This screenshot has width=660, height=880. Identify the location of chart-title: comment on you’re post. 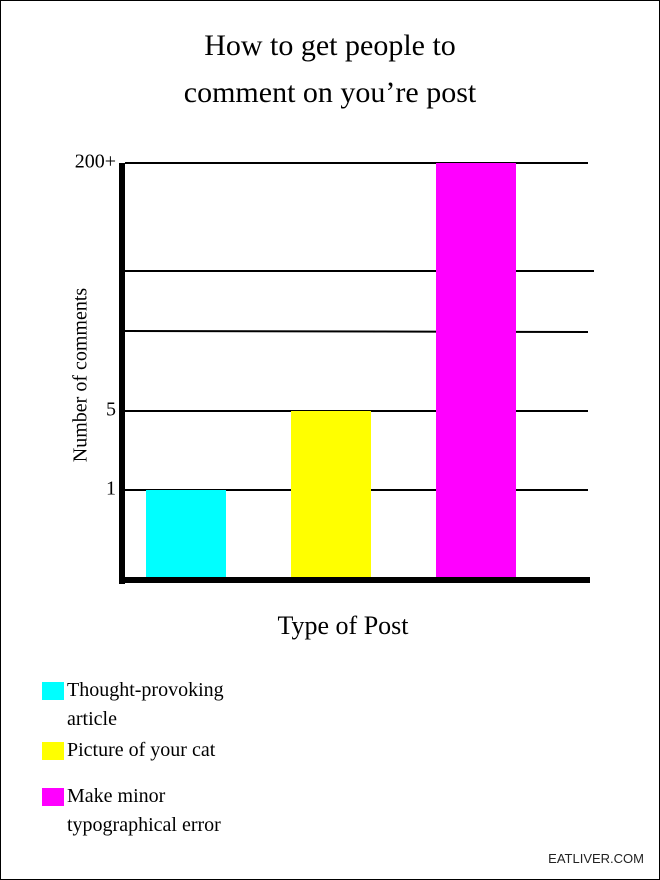
(330, 92).